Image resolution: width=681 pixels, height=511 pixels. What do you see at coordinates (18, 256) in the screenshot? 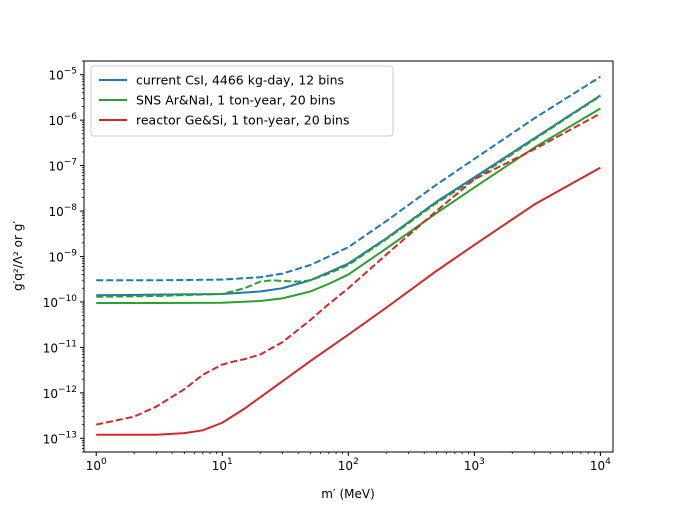
I see `y-axis-label: g′q²/Λ² or g′` at bounding box center [18, 256].